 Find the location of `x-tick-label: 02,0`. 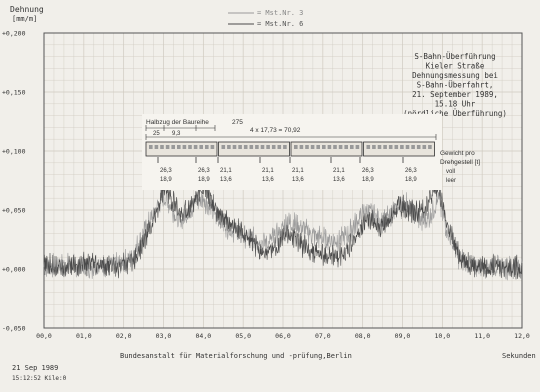

x-tick-label: 02,0 is located at coordinates (124, 336).